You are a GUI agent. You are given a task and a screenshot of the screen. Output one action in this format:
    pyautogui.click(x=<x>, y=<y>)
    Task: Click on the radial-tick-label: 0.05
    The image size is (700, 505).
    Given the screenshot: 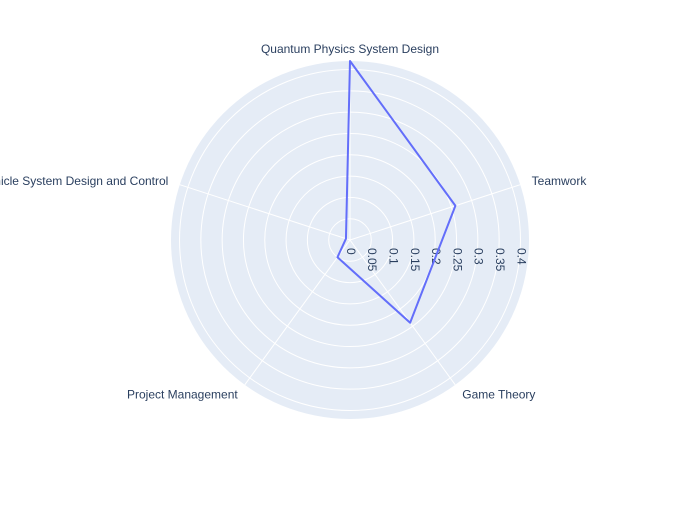 What is the action you would take?
    pyautogui.click(x=372, y=260)
    